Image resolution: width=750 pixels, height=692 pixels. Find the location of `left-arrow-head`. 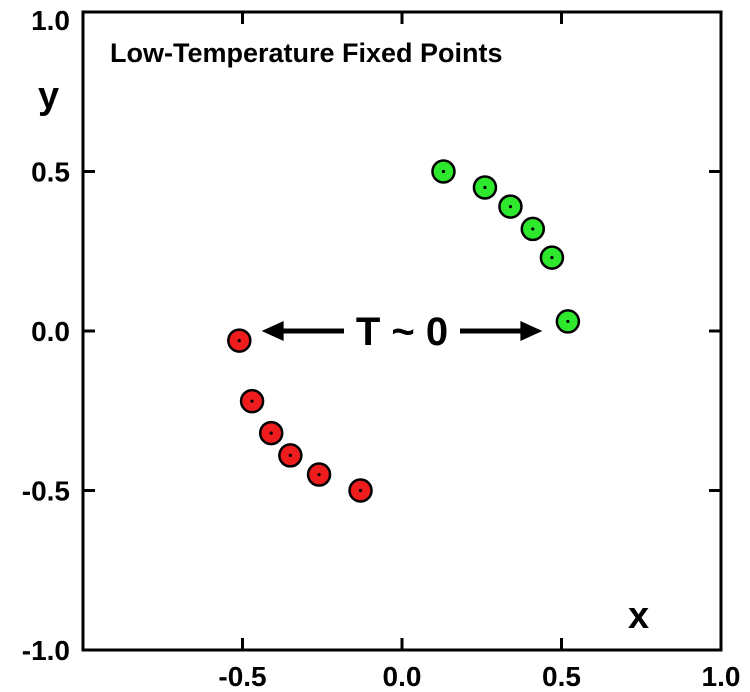

left-arrow-head is located at coordinates (272, 331).